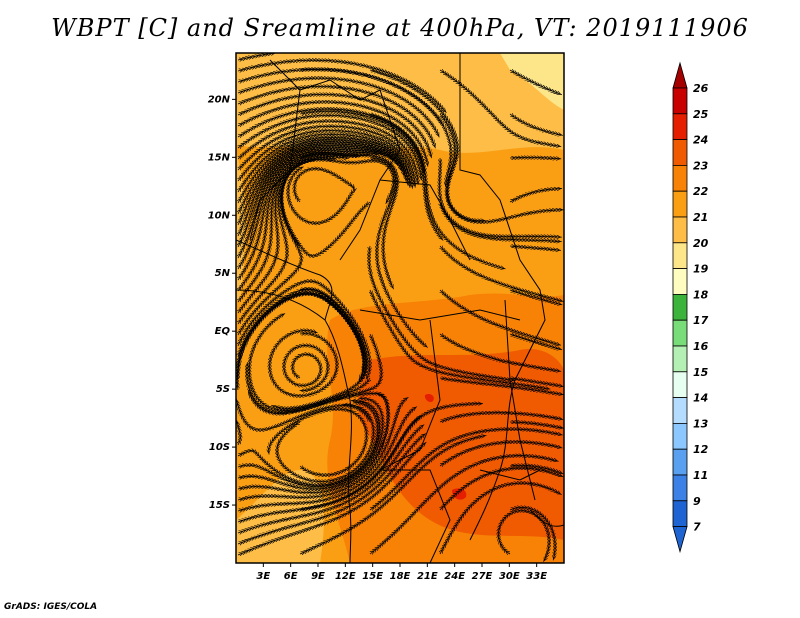 This screenshot has width=800, height=618. What do you see at coordinates (701, 372) in the screenshot?
I see `colorbar-label: 15` at bounding box center [701, 372].